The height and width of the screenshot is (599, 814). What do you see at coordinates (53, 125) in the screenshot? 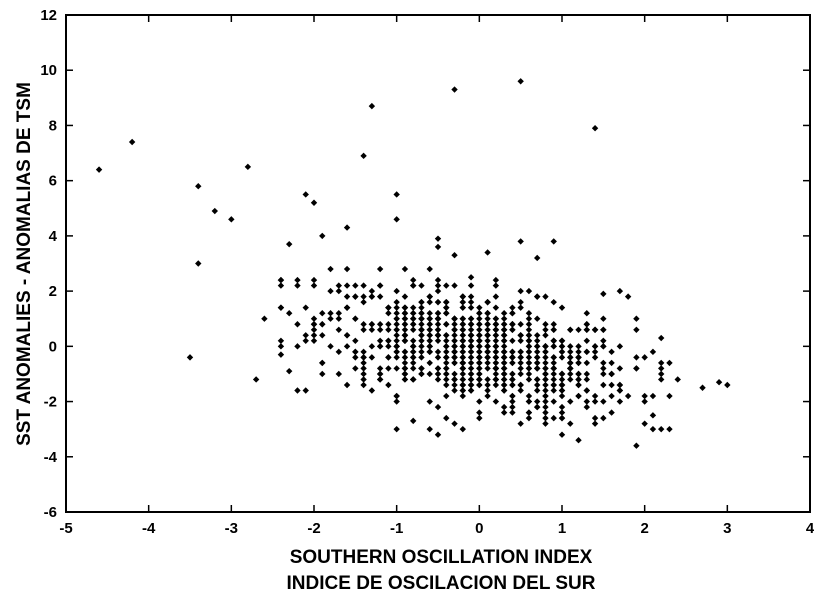
I see `y-tick-label: 8` at bounding box center [53, 125].